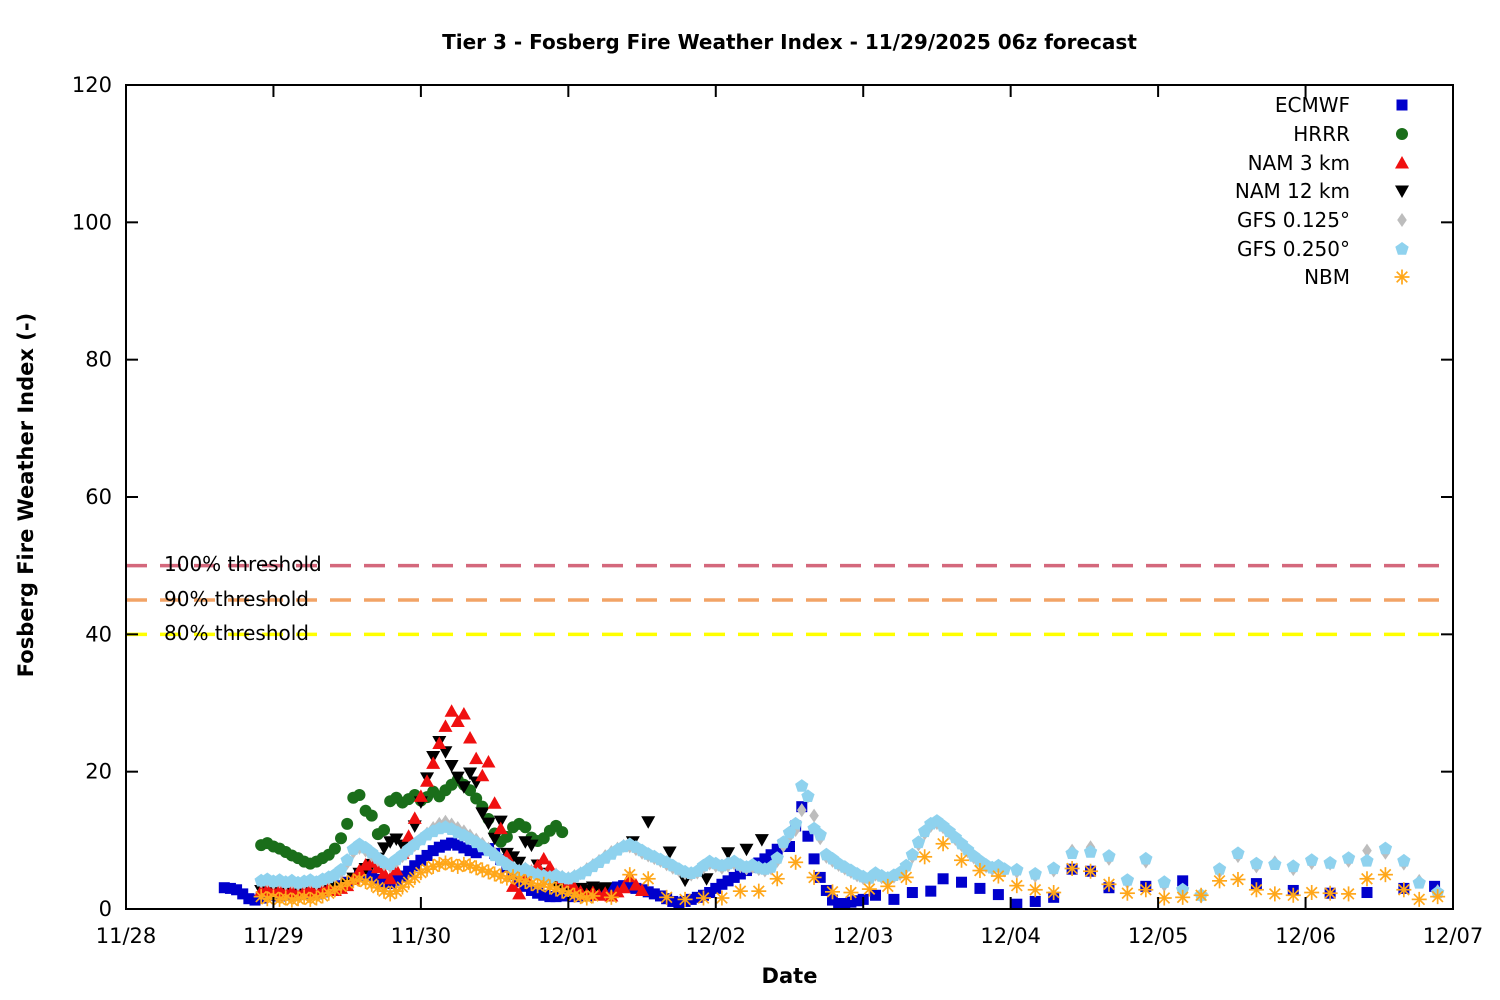 The height and width of the screenshot is (1000, 1500). Describe the element at coordinates (1453, 936) in the screenshot. I see `x-tick-label: 12/07` at that location.